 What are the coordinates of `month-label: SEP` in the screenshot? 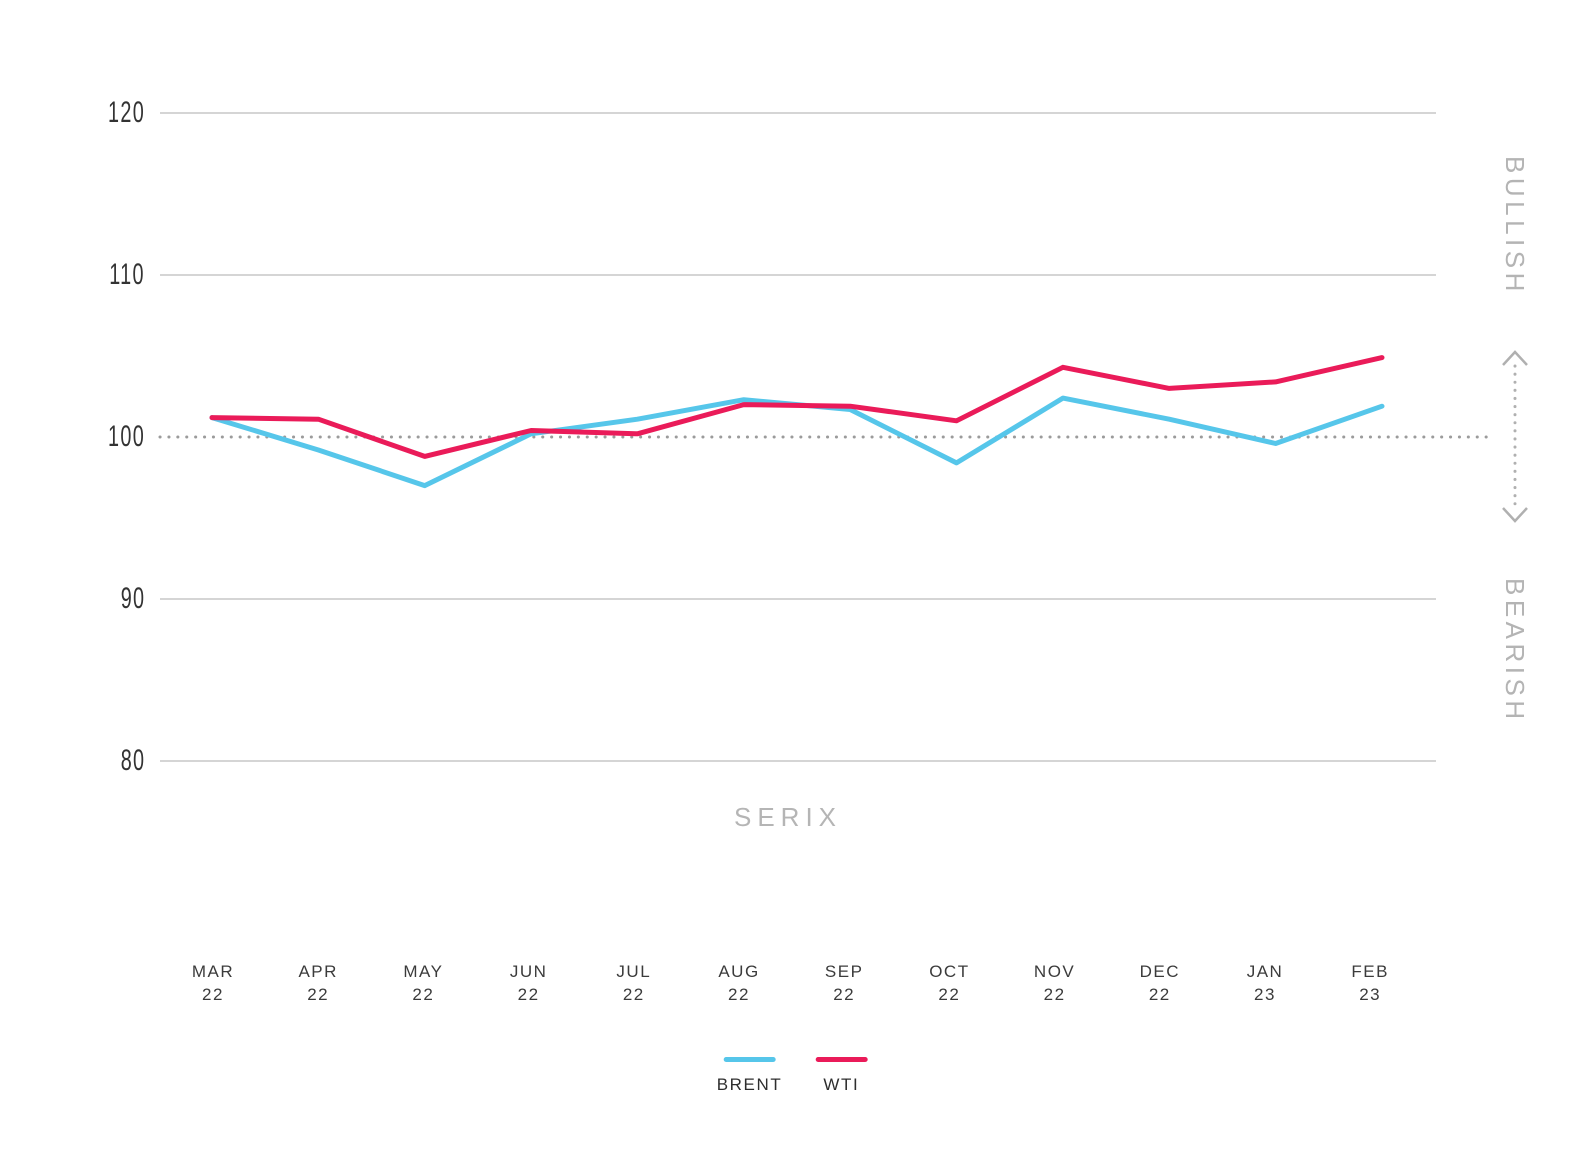 It's located at (844, 971).